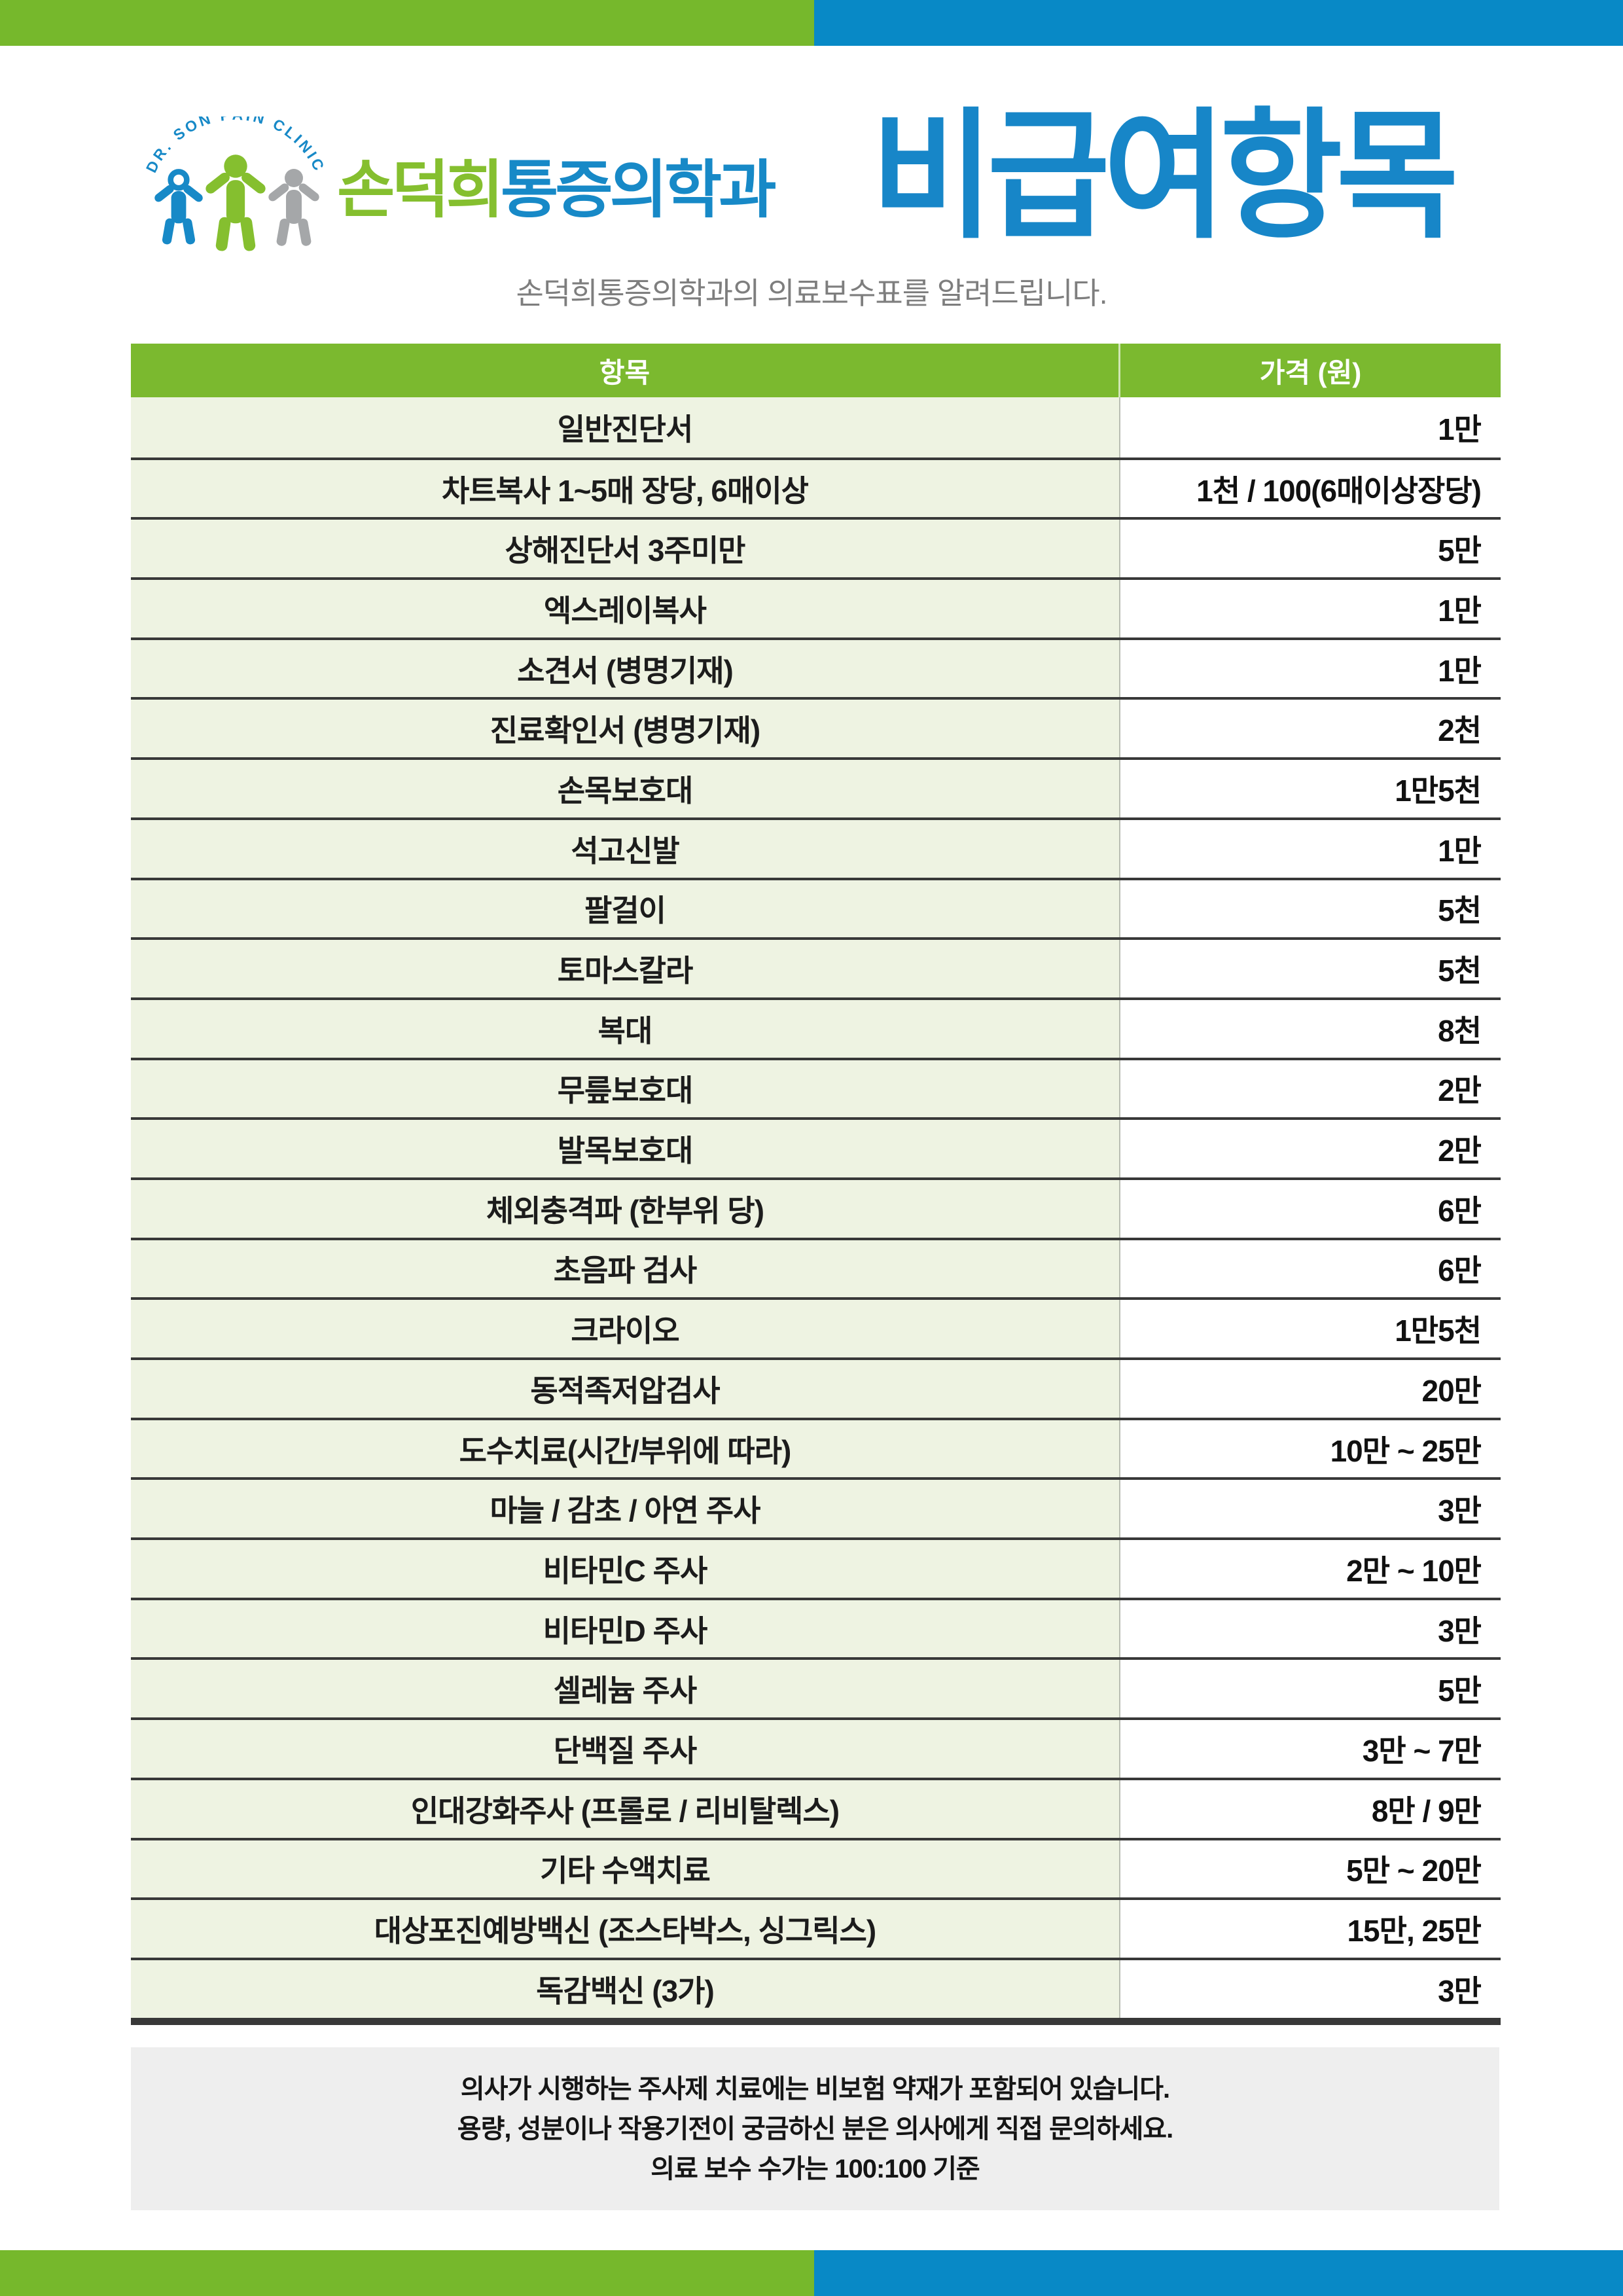  I want to click on table-row: 무릎보호대 2만, so click(816, 1087).